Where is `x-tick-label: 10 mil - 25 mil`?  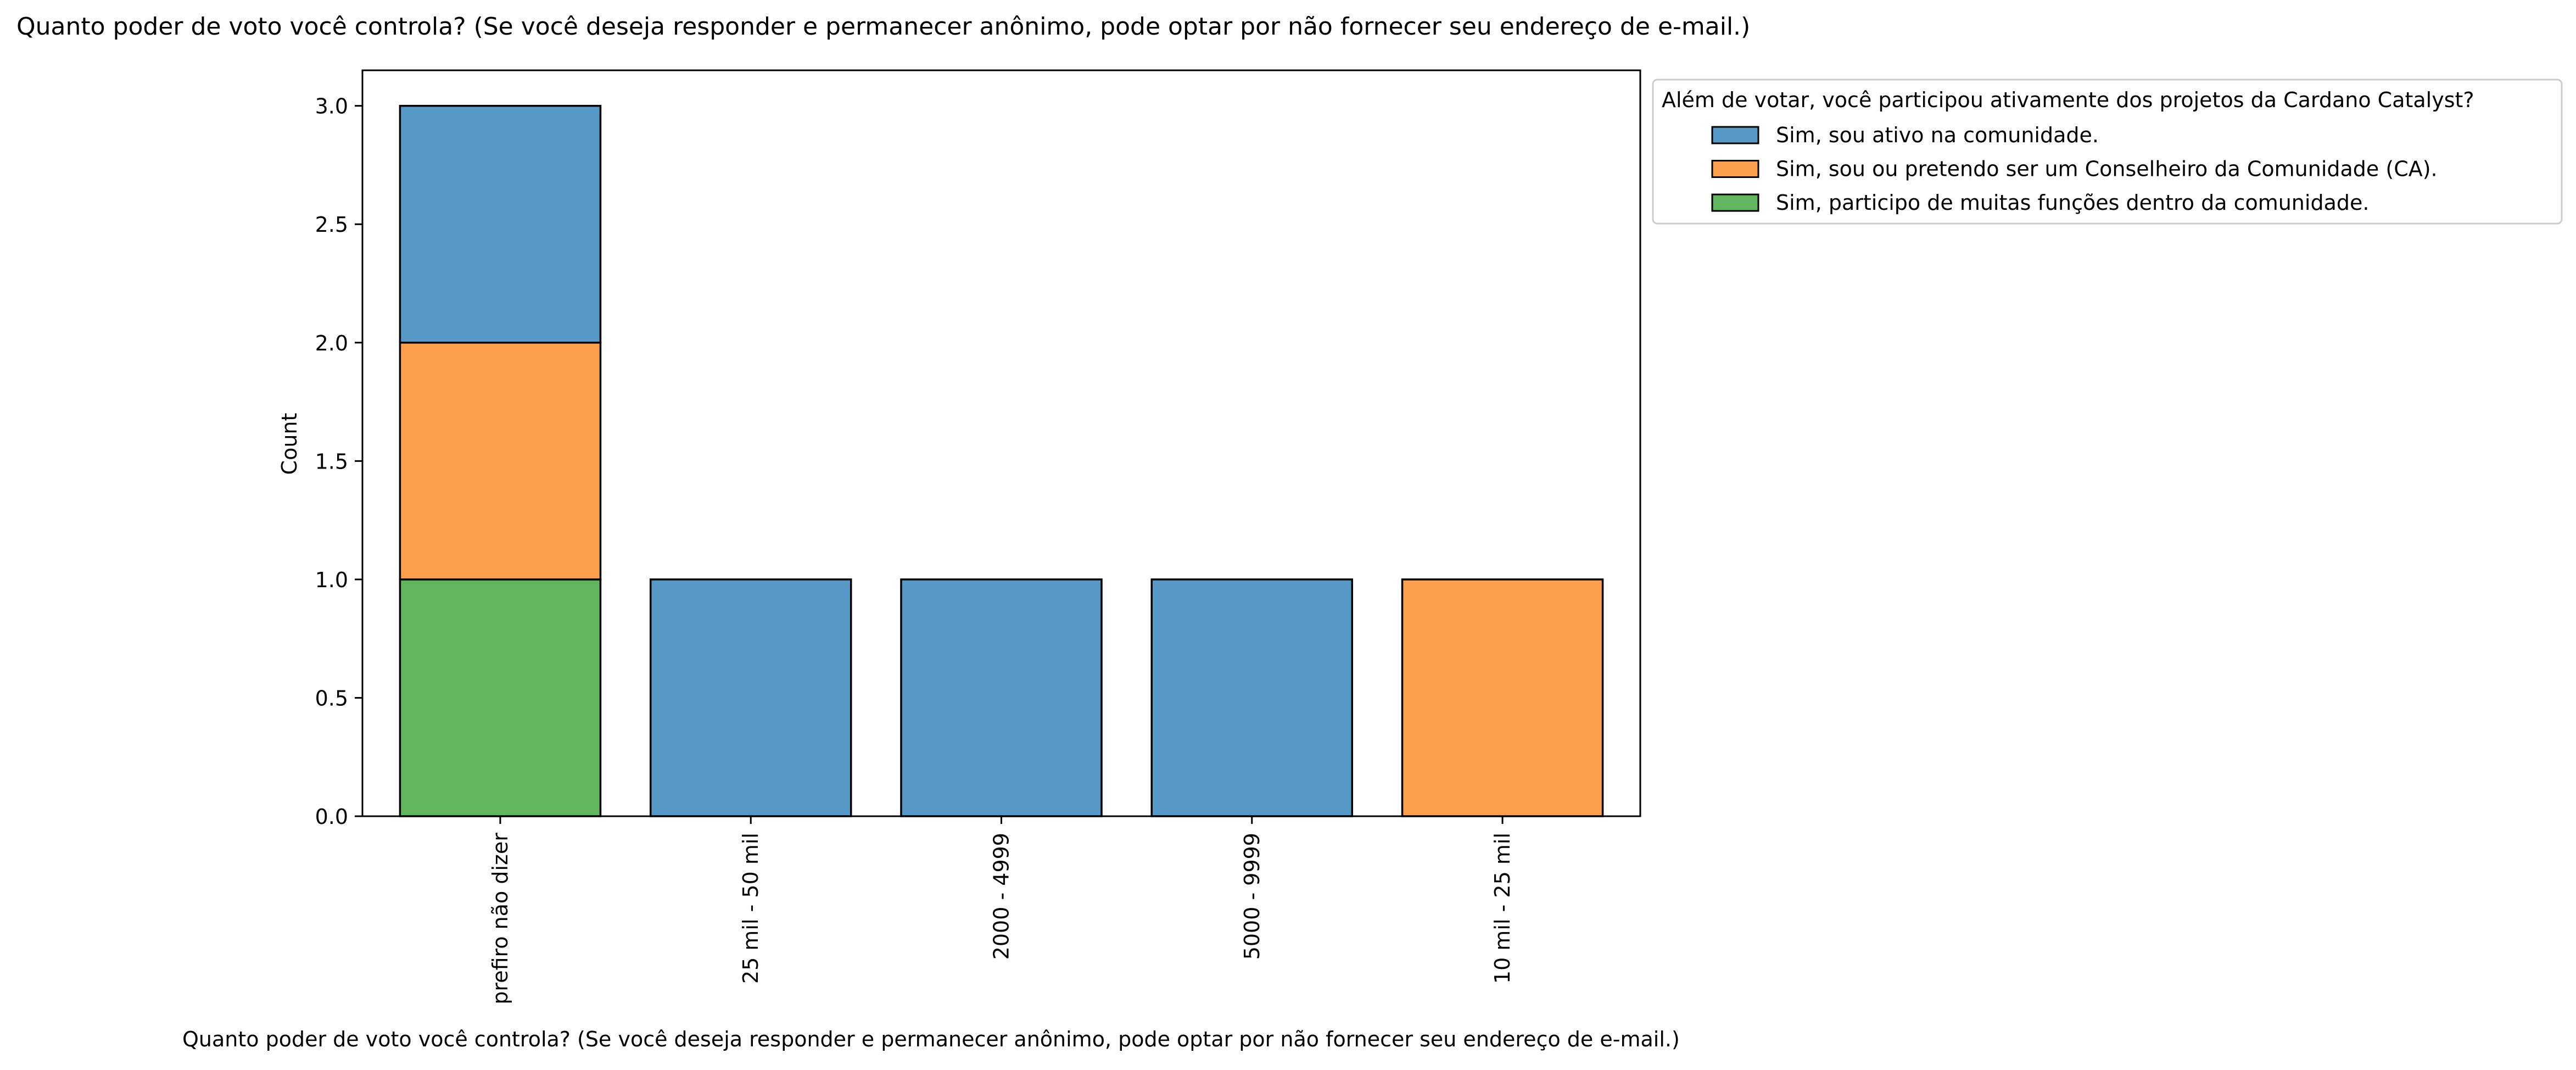
x-tick-label: 10 mil - 25 mil is located at coordinates (1503, 908).